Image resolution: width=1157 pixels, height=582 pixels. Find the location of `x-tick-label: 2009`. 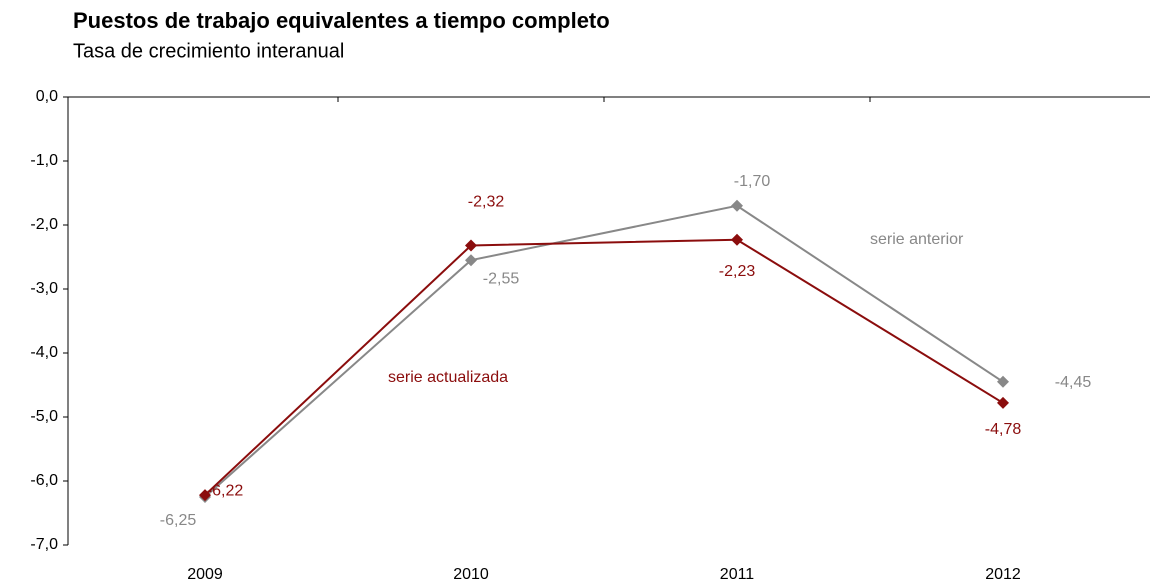

x-tick-label: 2009 is located at coordinates (205, 574).